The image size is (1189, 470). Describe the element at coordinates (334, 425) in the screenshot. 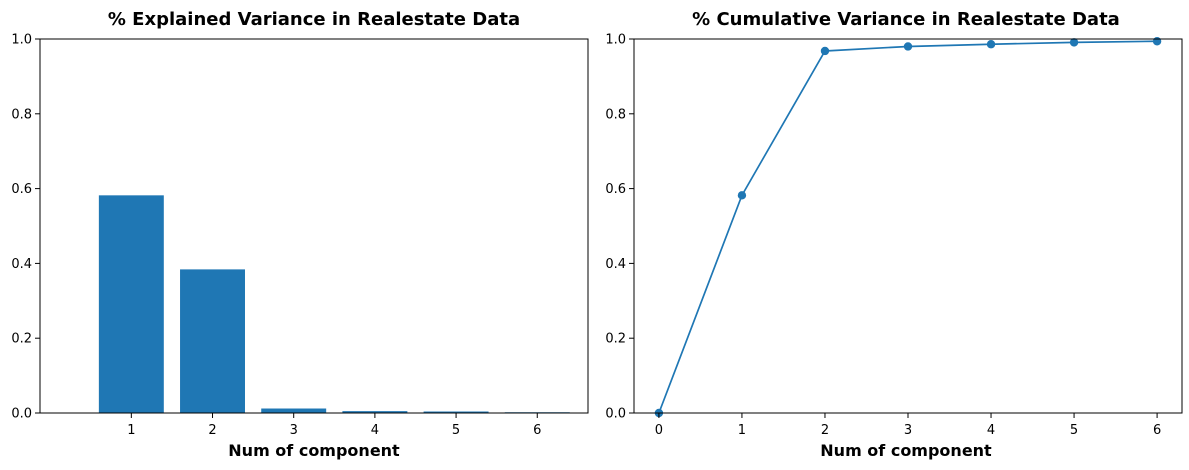

I see `x-axis-ticks: 1 2 3 4 5 6` at that location.